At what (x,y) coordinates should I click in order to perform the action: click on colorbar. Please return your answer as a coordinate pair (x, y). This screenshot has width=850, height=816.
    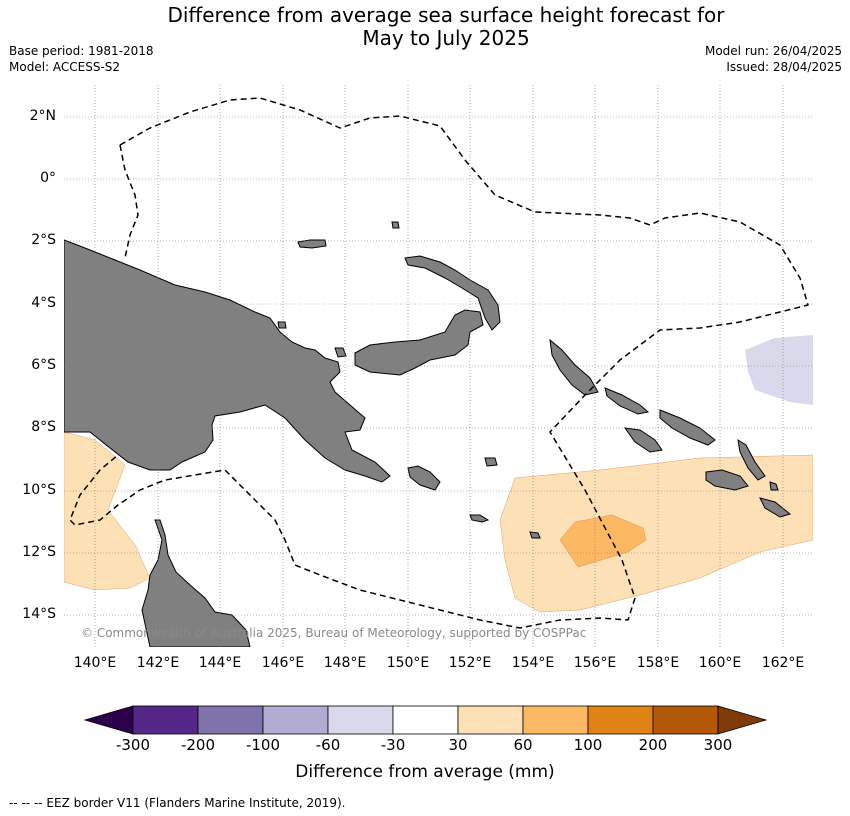
    Looking at the image, I should click on (425, 720).